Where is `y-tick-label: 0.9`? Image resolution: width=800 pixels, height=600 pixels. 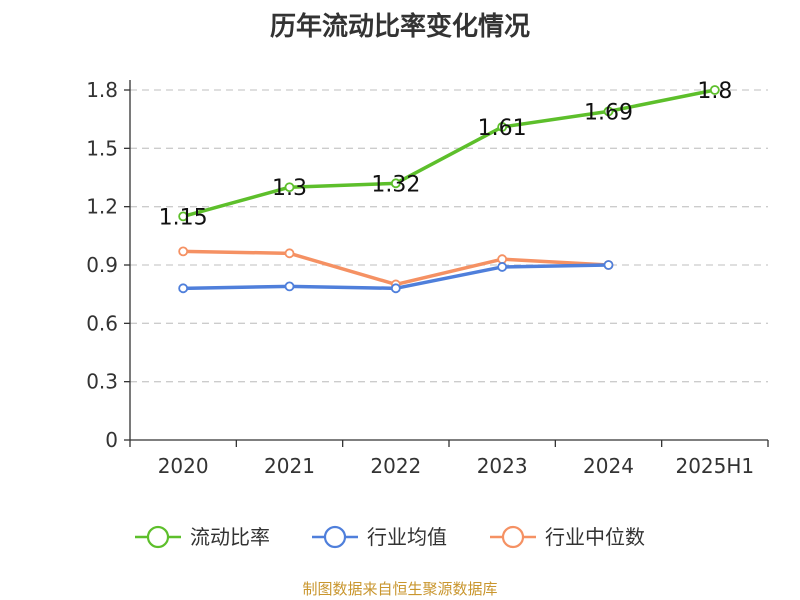
y-tick-label: 0.9 is located at coordinates (102, 265).